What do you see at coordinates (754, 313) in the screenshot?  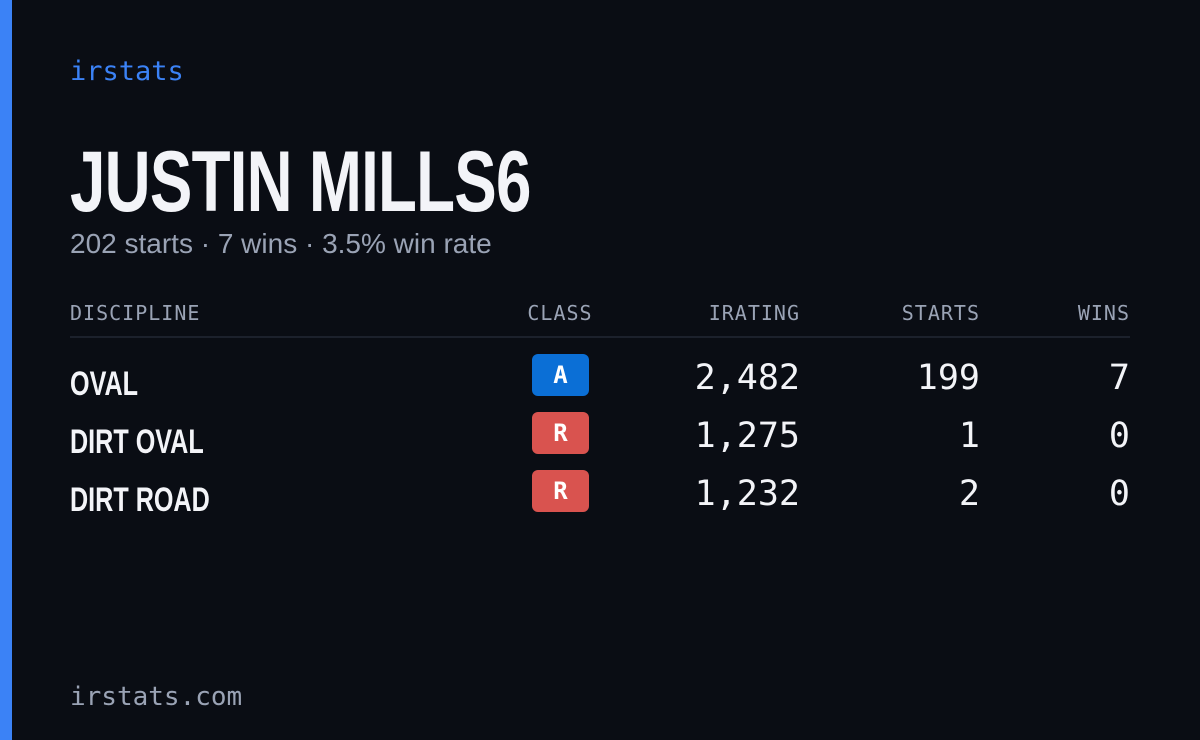 I see `header-irating: IRATING` at bounding box center [754, 313].